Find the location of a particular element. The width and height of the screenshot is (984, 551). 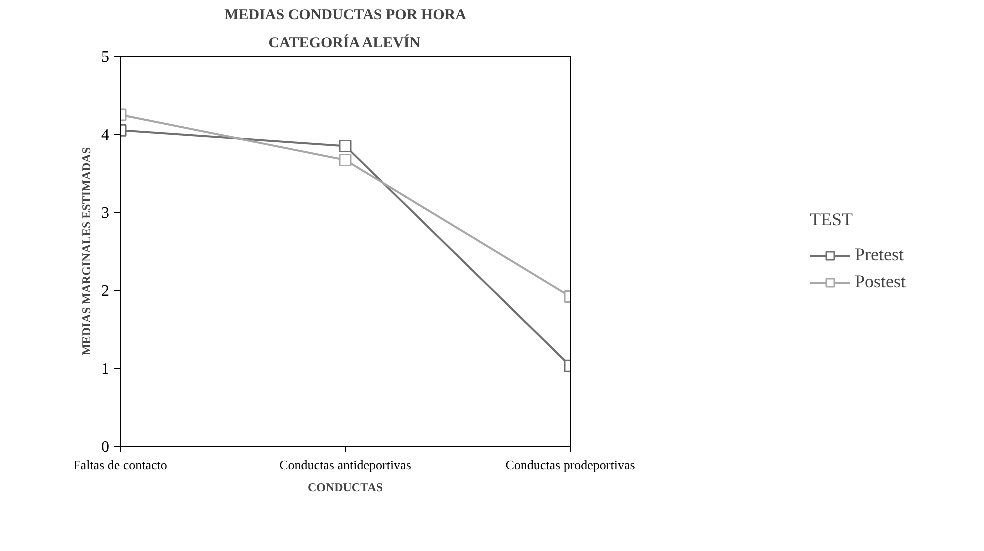

y-tick-label: 2 is located at coordinates (106, 291).